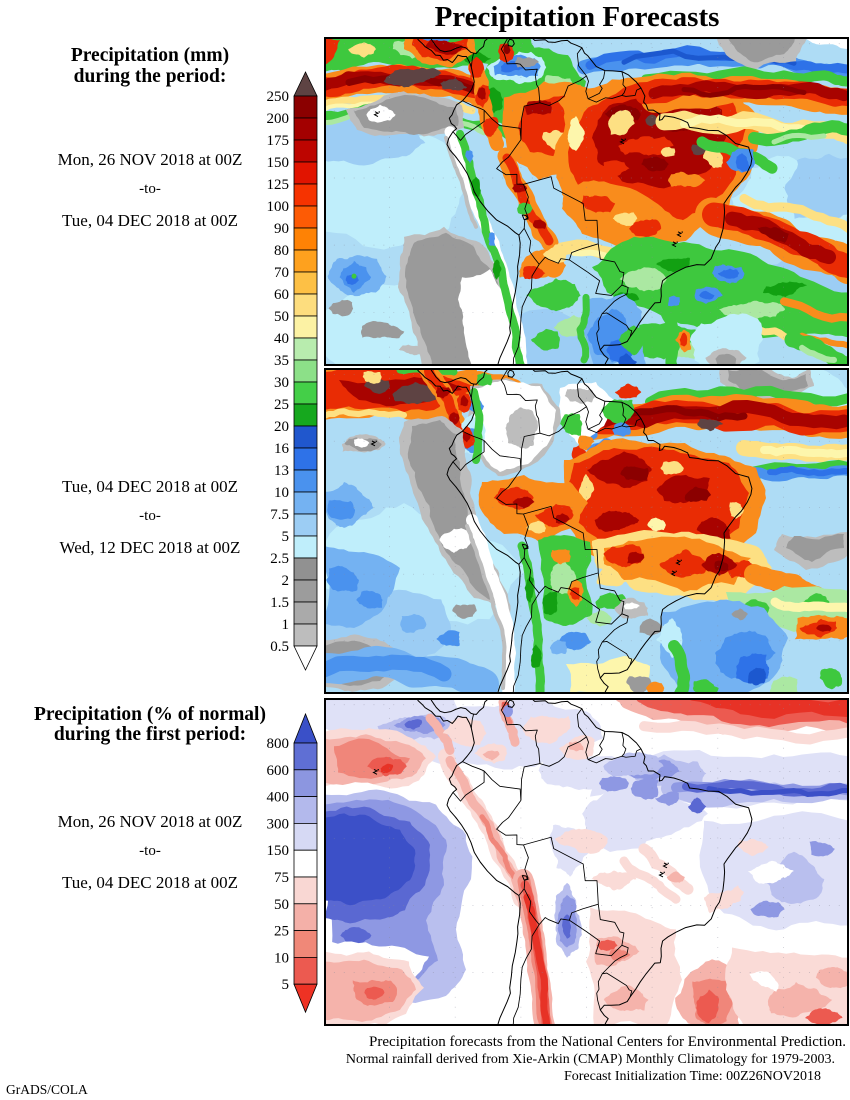 This screenshot has width=850, height=1100. I want to click on svg-text: 0.5, so click(279, 647).